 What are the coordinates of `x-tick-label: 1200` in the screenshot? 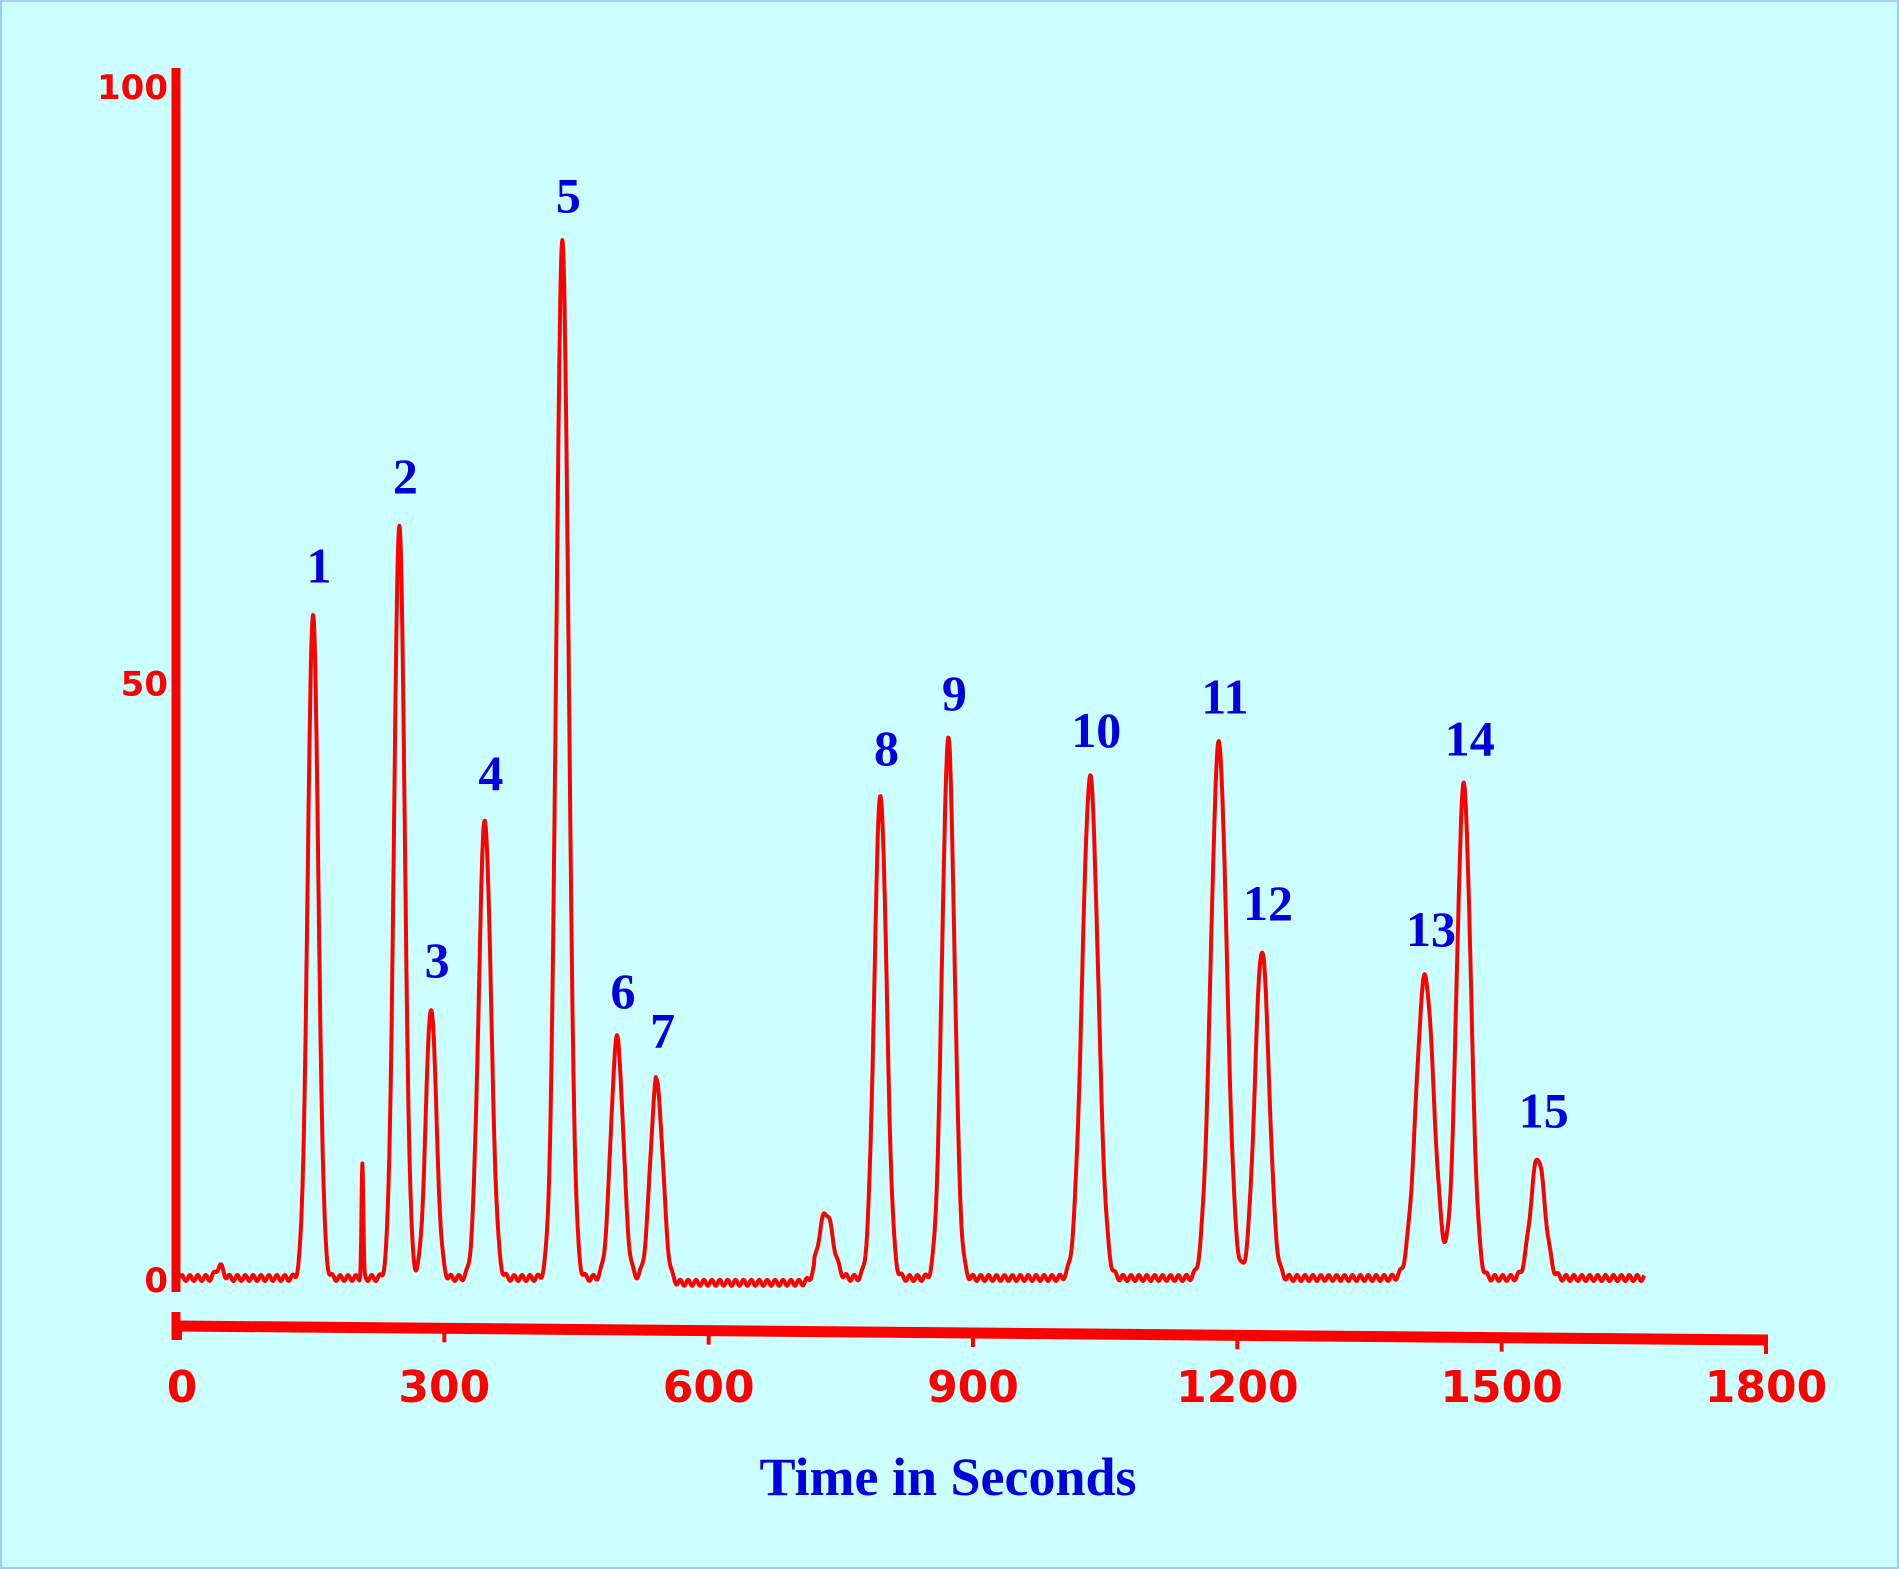 It's located at (1237, 1387).